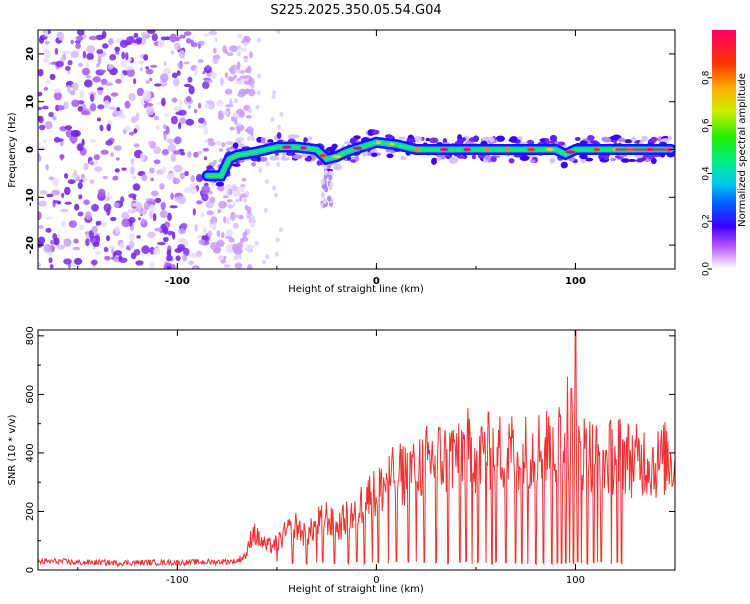 This screenshot has height=604, width=750. Describe the element at coordinates (30, 197) in the screenshot. I see `y-tick-label: -10` at that location.